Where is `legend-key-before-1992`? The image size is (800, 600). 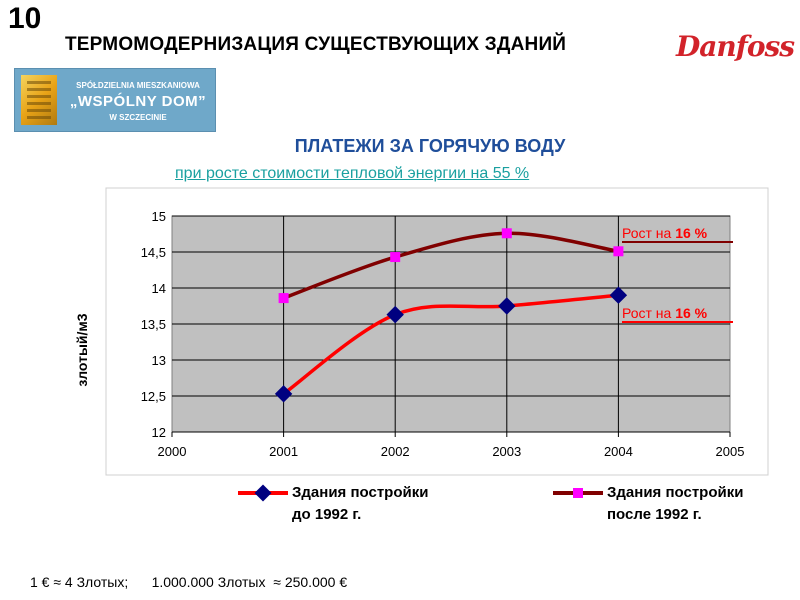
legend-key-before-1992 is located at coordinates (263, 492).